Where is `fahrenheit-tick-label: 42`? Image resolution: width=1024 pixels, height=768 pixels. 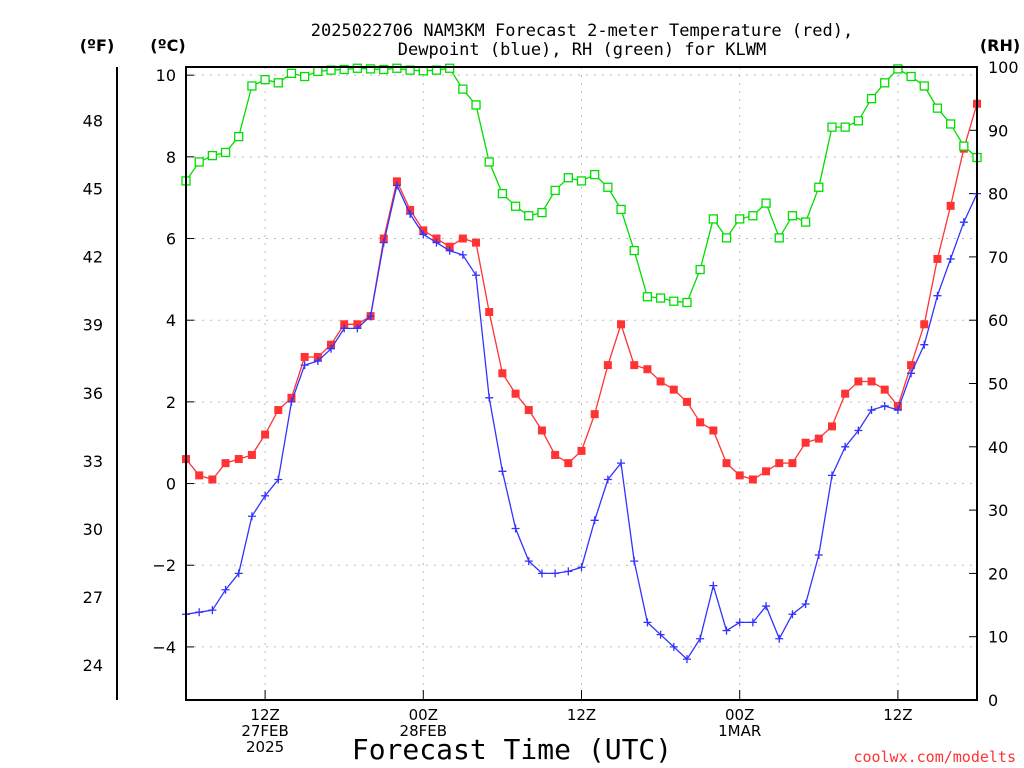
fahrenheit-tick-label: 42 is located at coordinates (93, 257).